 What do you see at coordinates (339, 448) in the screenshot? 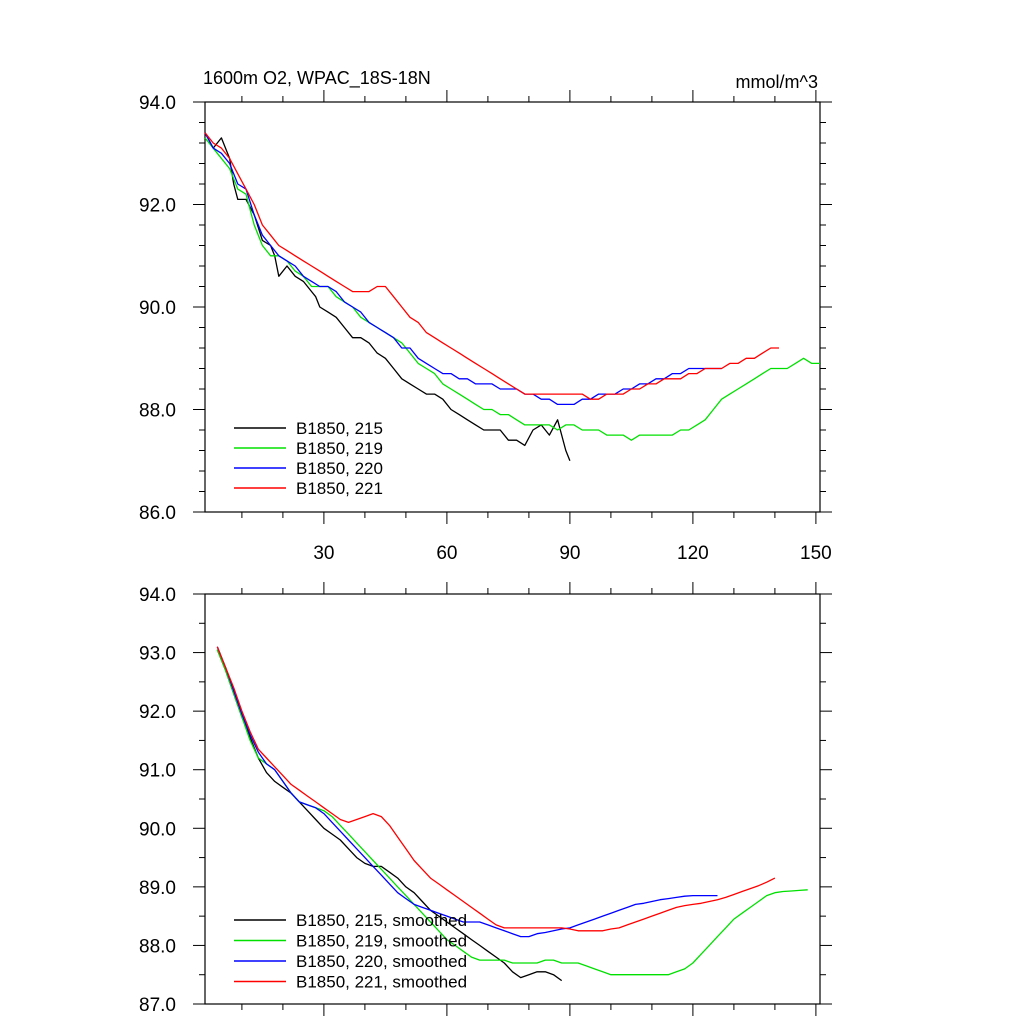
I see `legend-label: B1850, 219` at bounding box center [339, 448].